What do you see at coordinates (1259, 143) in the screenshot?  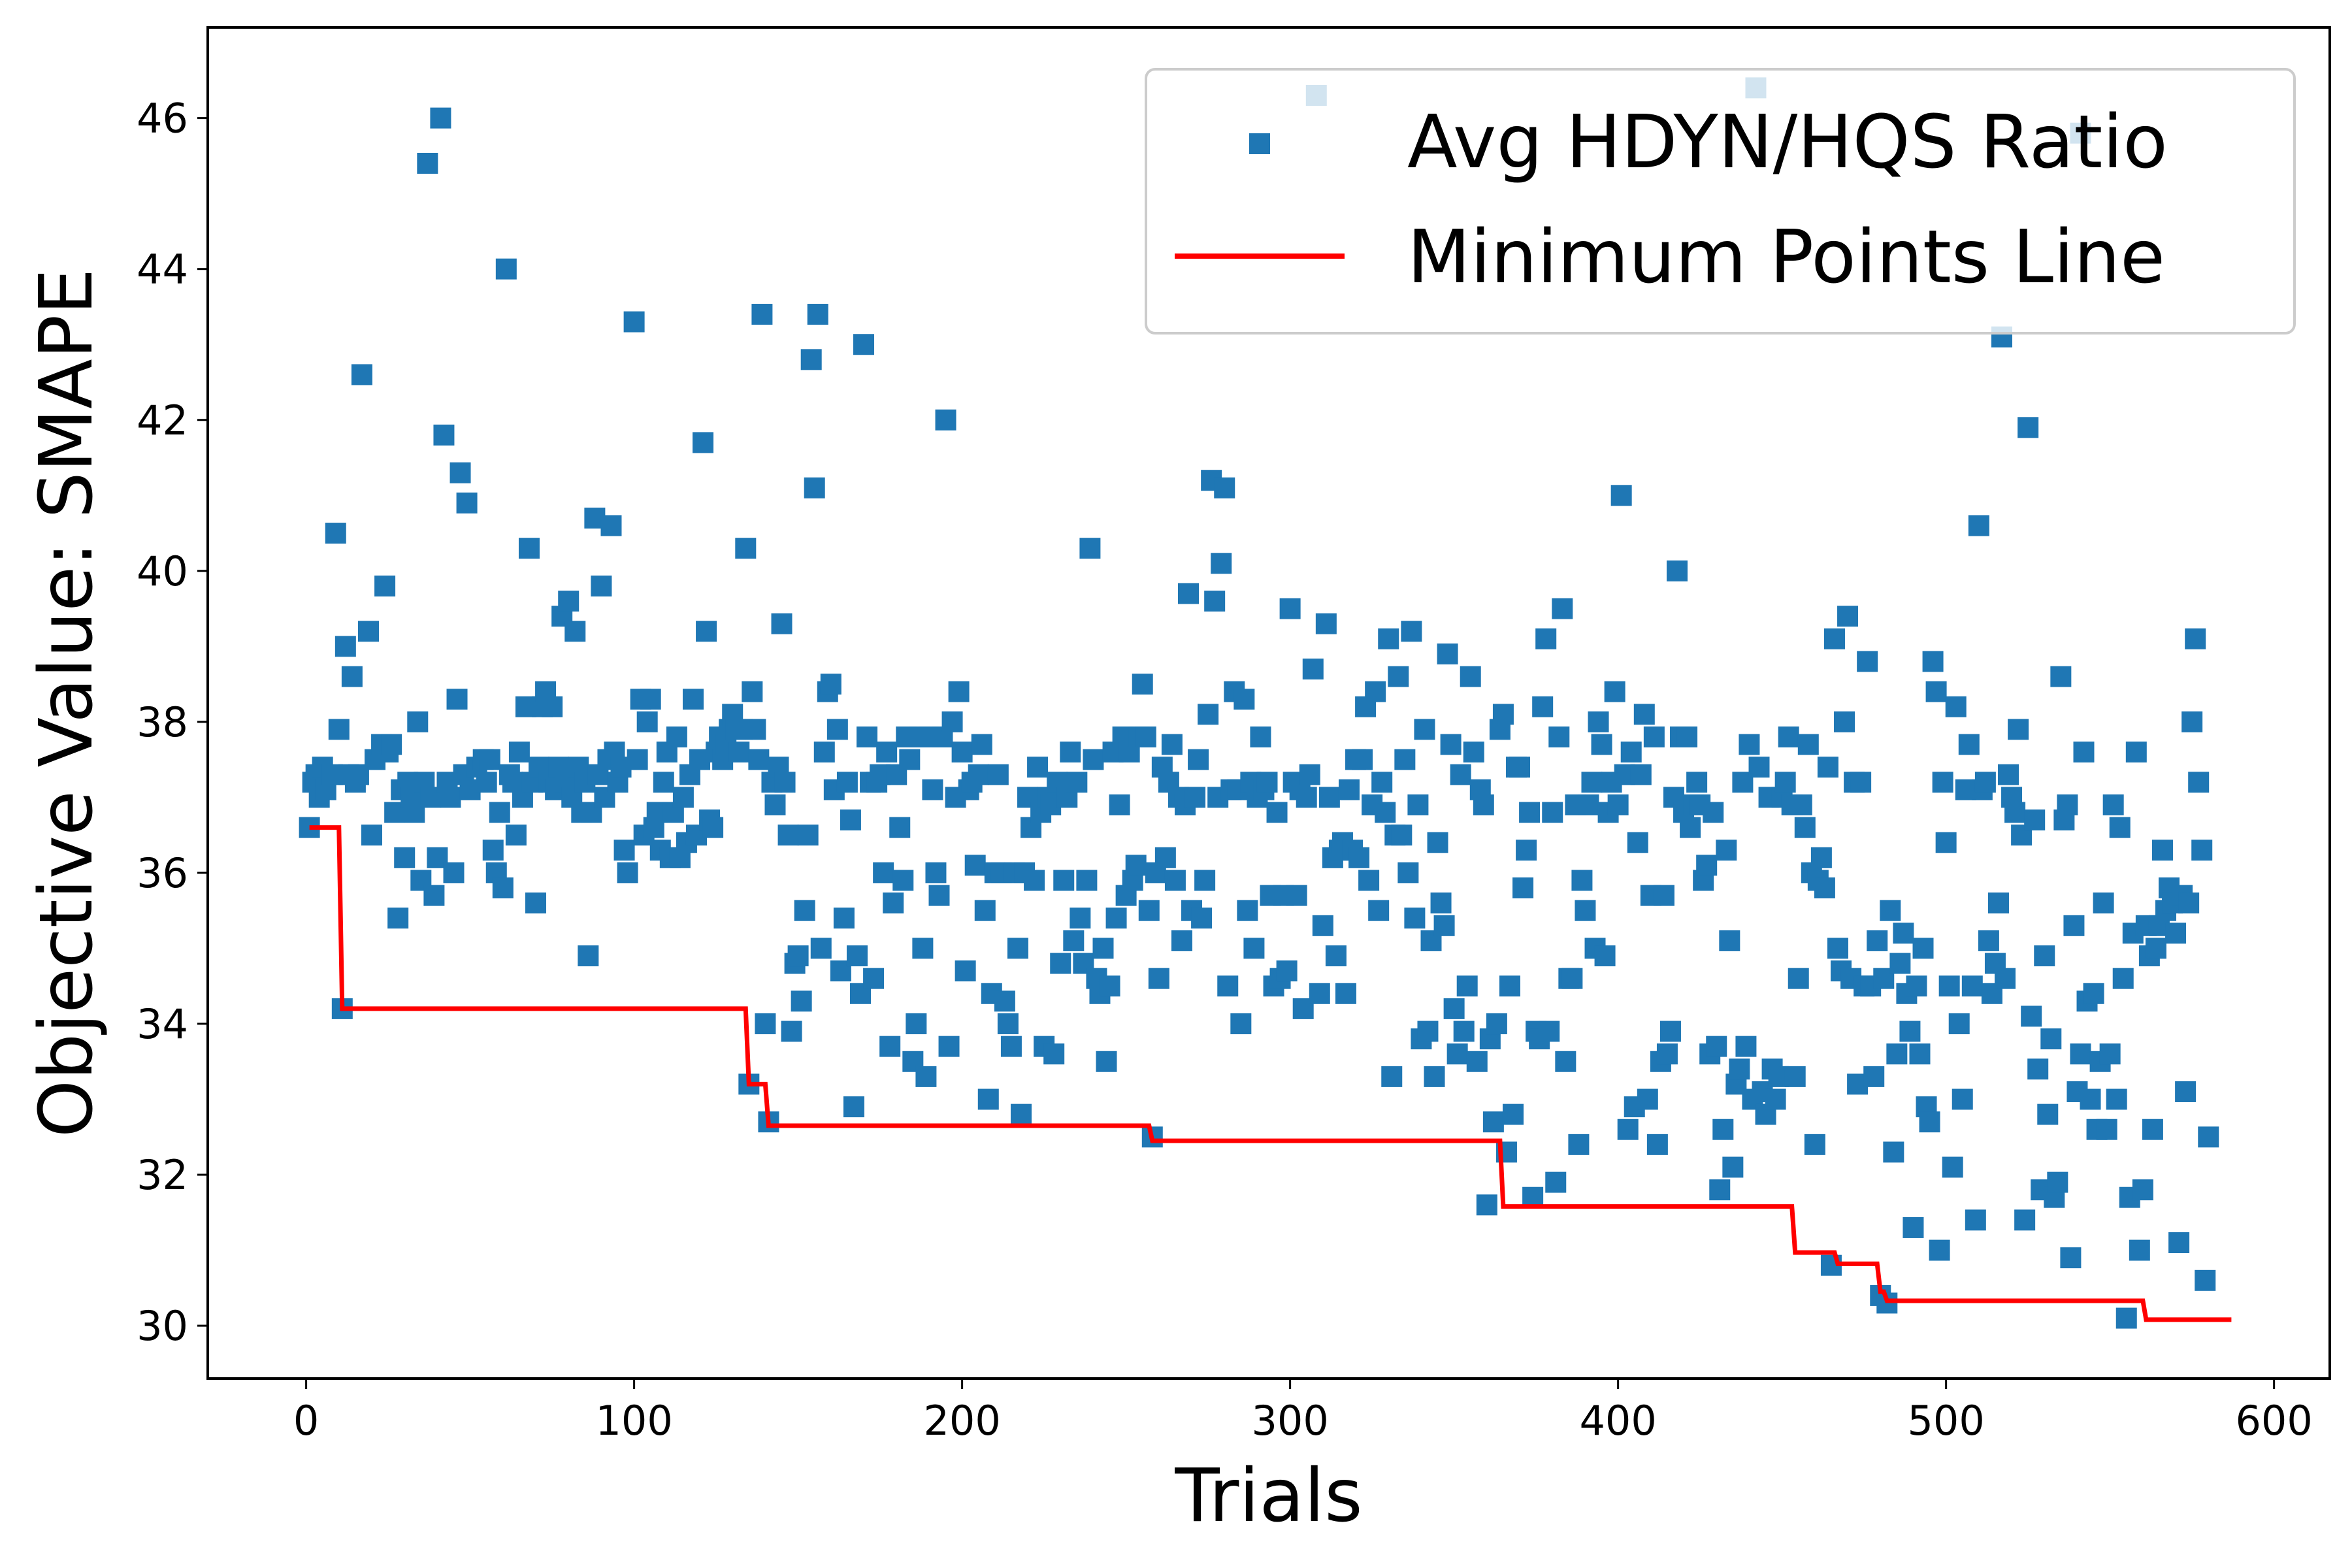 I see `legend-scatter-marker` at bounding box center [1259, 143].